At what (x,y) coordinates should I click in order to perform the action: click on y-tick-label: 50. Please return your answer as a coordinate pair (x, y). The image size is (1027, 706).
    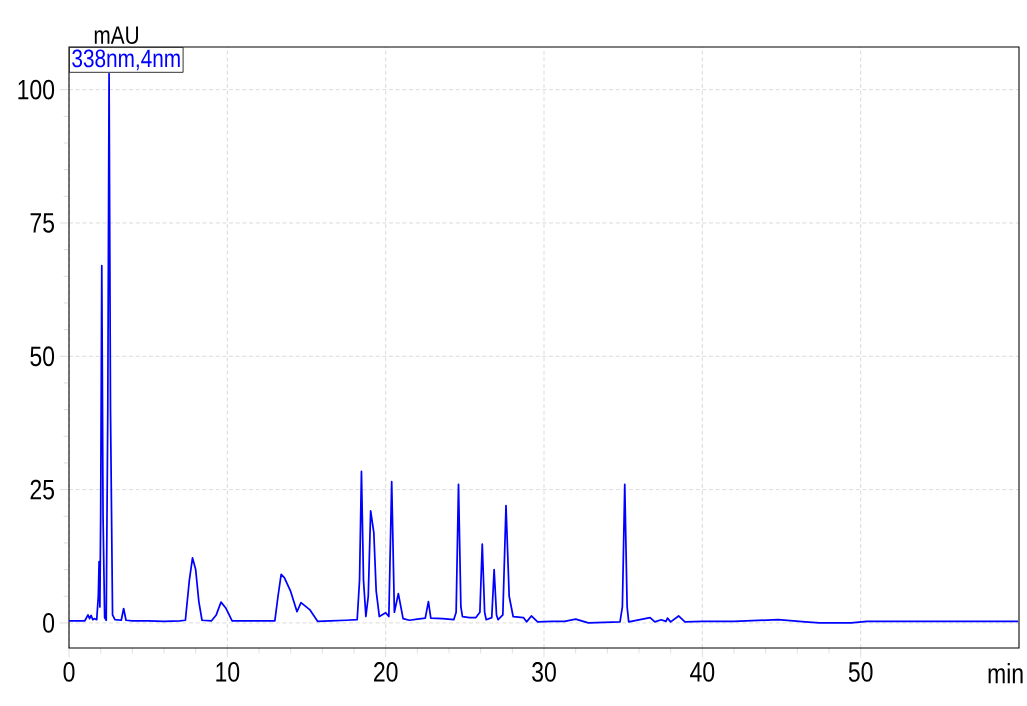
    Looking at the image, I should click on (42, 356).